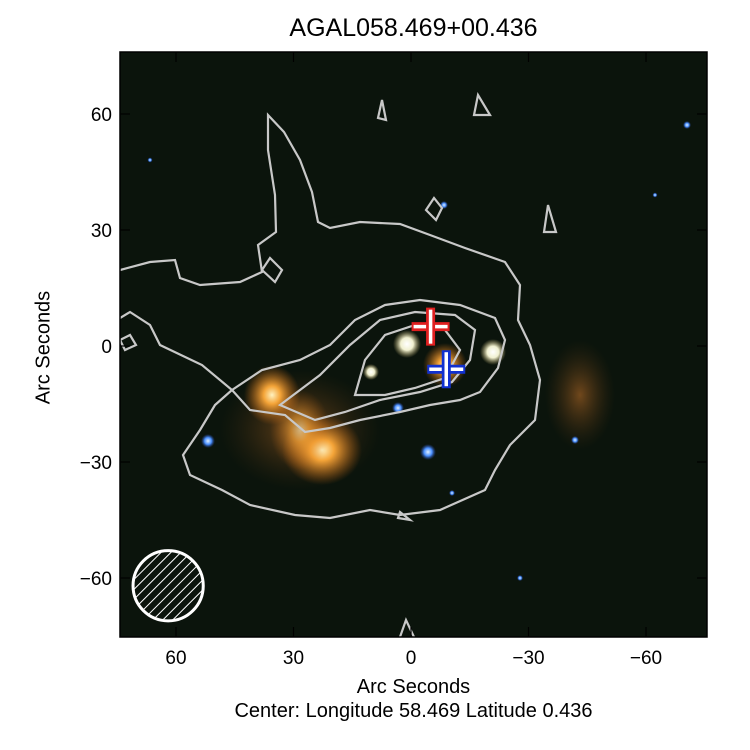 This screenshot has height=750, width=750. Describe the element at coordinates (646, 658) in the screenshot. I see `x-tick-label: −60` at that location.